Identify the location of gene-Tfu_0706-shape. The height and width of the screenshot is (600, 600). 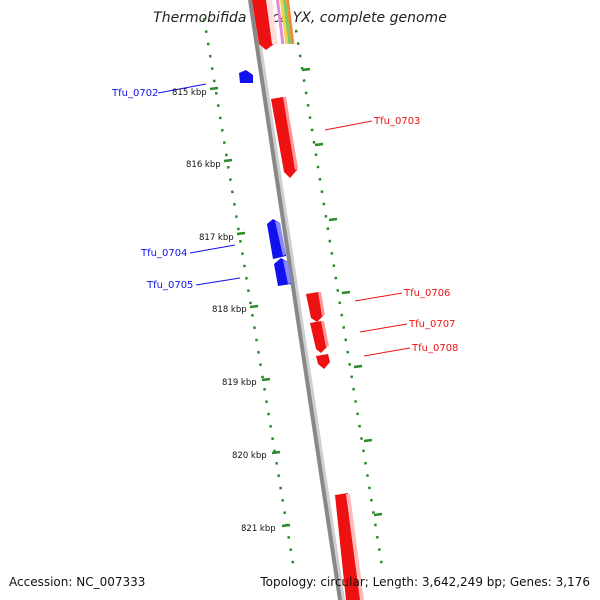
(315, 307).